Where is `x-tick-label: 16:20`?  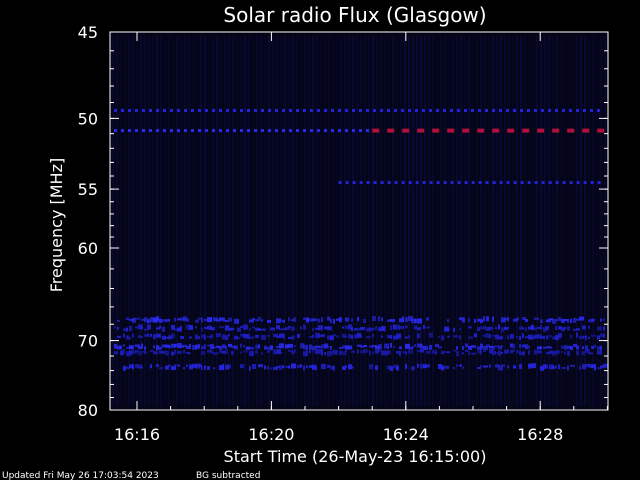 x-tick-label: 16:20 is located at coordinates (271, 434).